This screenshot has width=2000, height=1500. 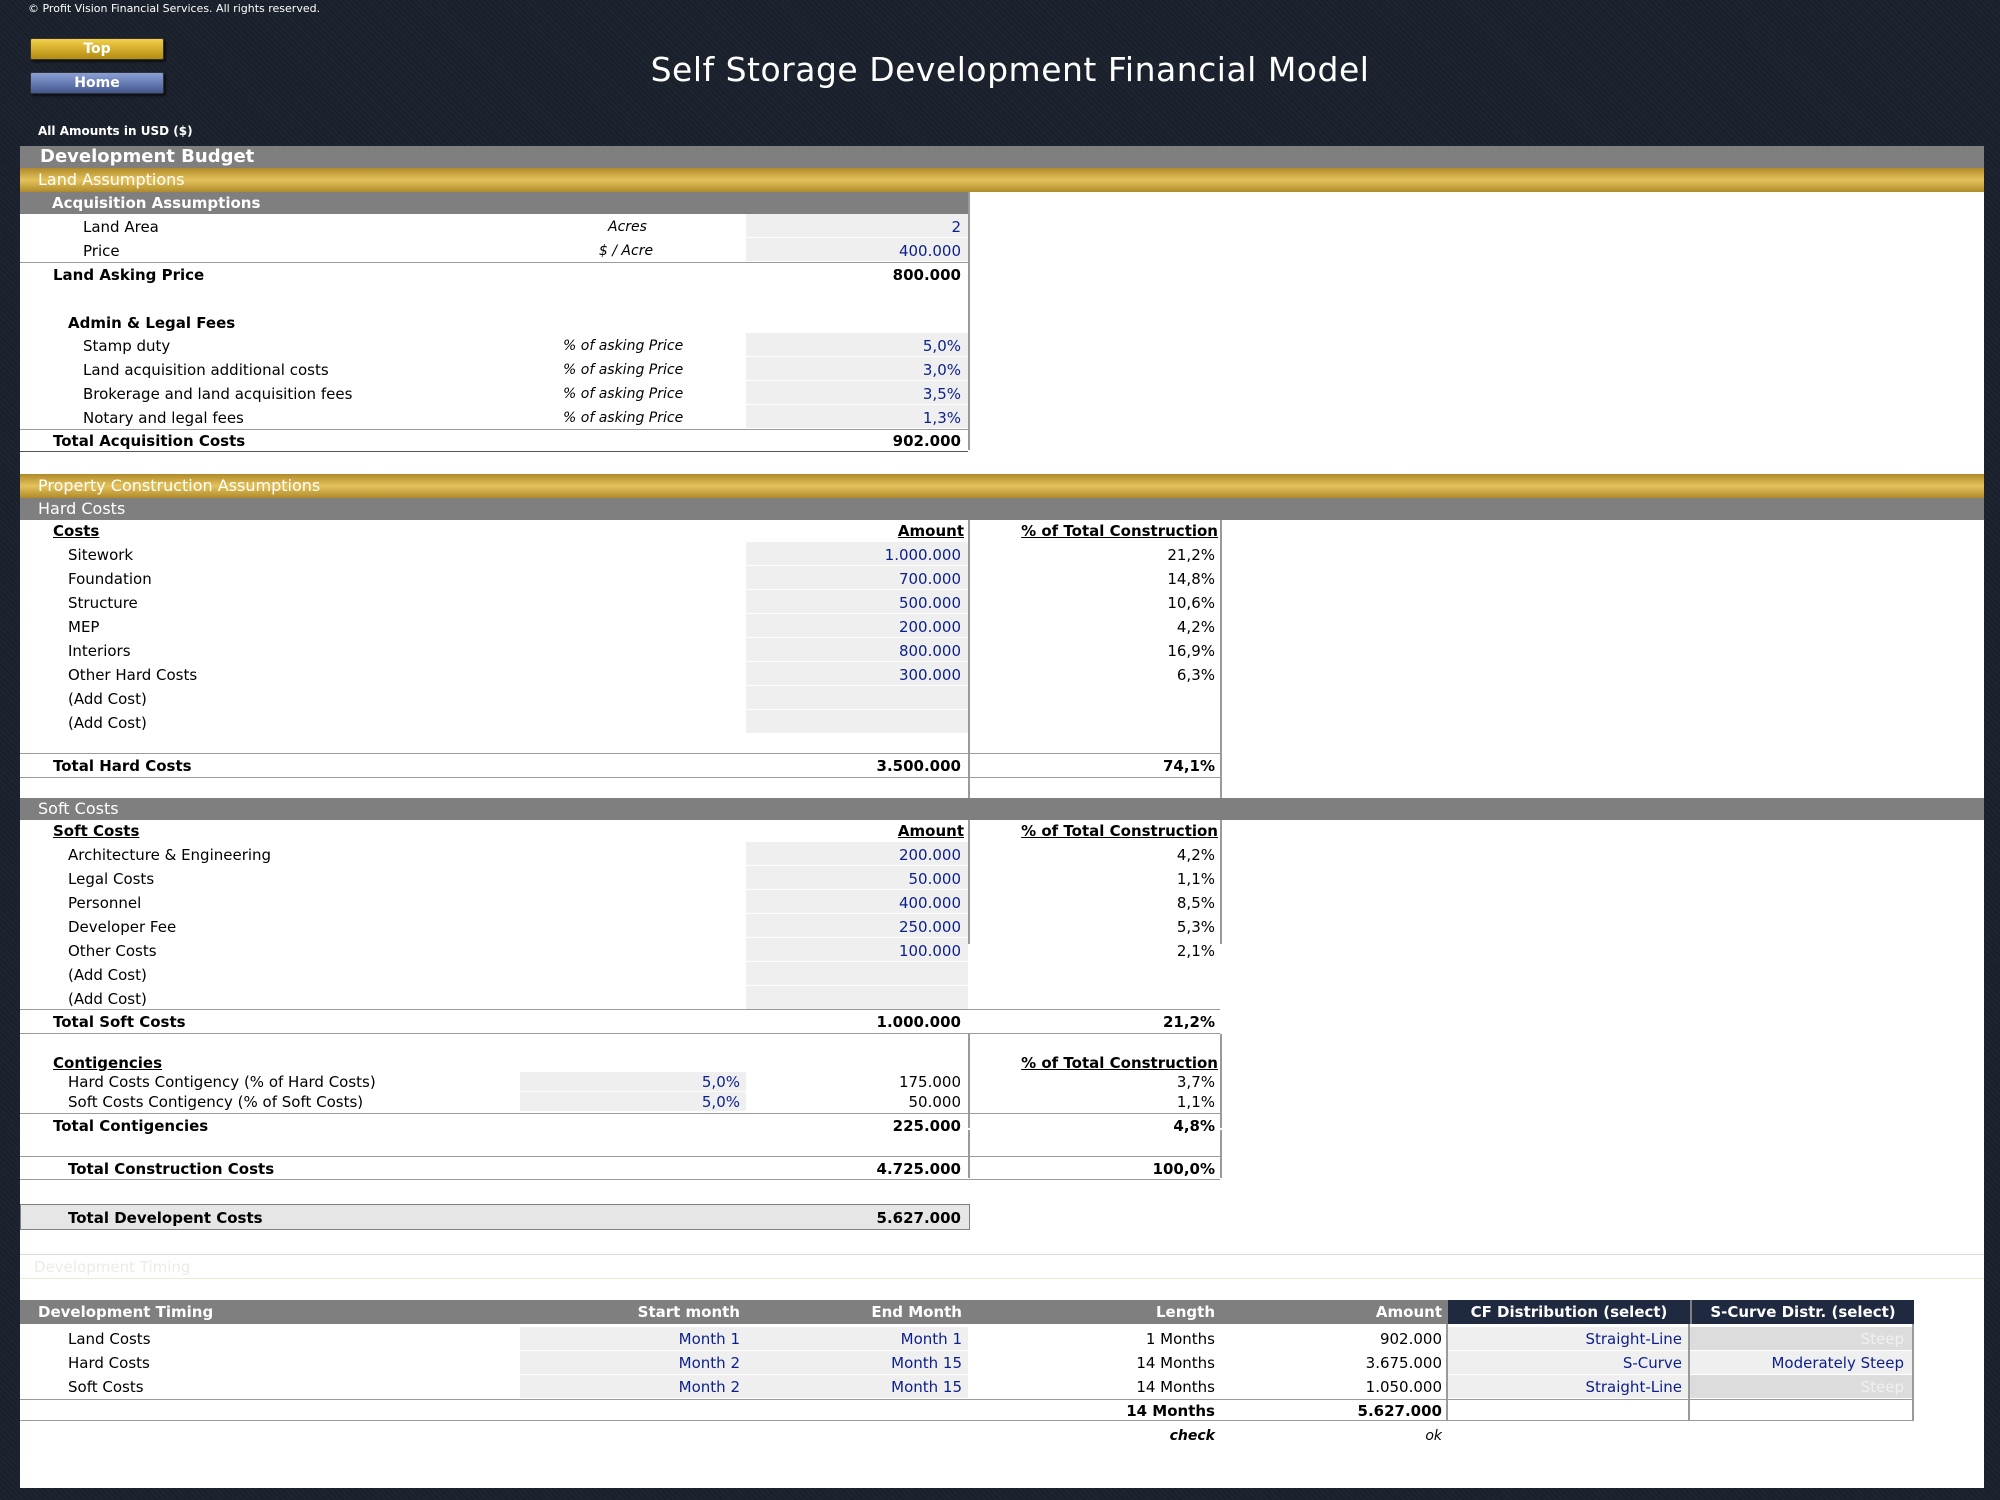 What do you see at coordinates (929, 1082) in the screenshot?
I see `contingency-amount: 175.000` at bounding box center [929, 1082].